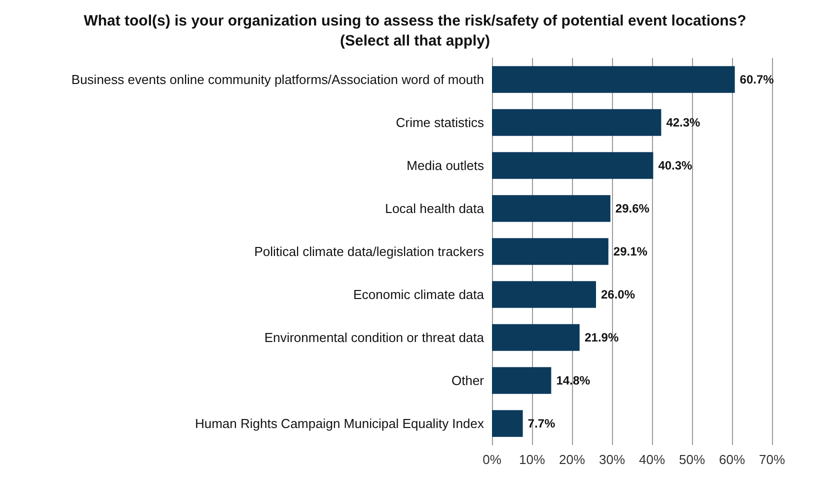  Describe the element at coordinates (415, 31) in the screenshot. I see `chart-title: What tool(s) is your organization using to assess the risk/safety of potential event locations? (Select all that apply)` at that location.